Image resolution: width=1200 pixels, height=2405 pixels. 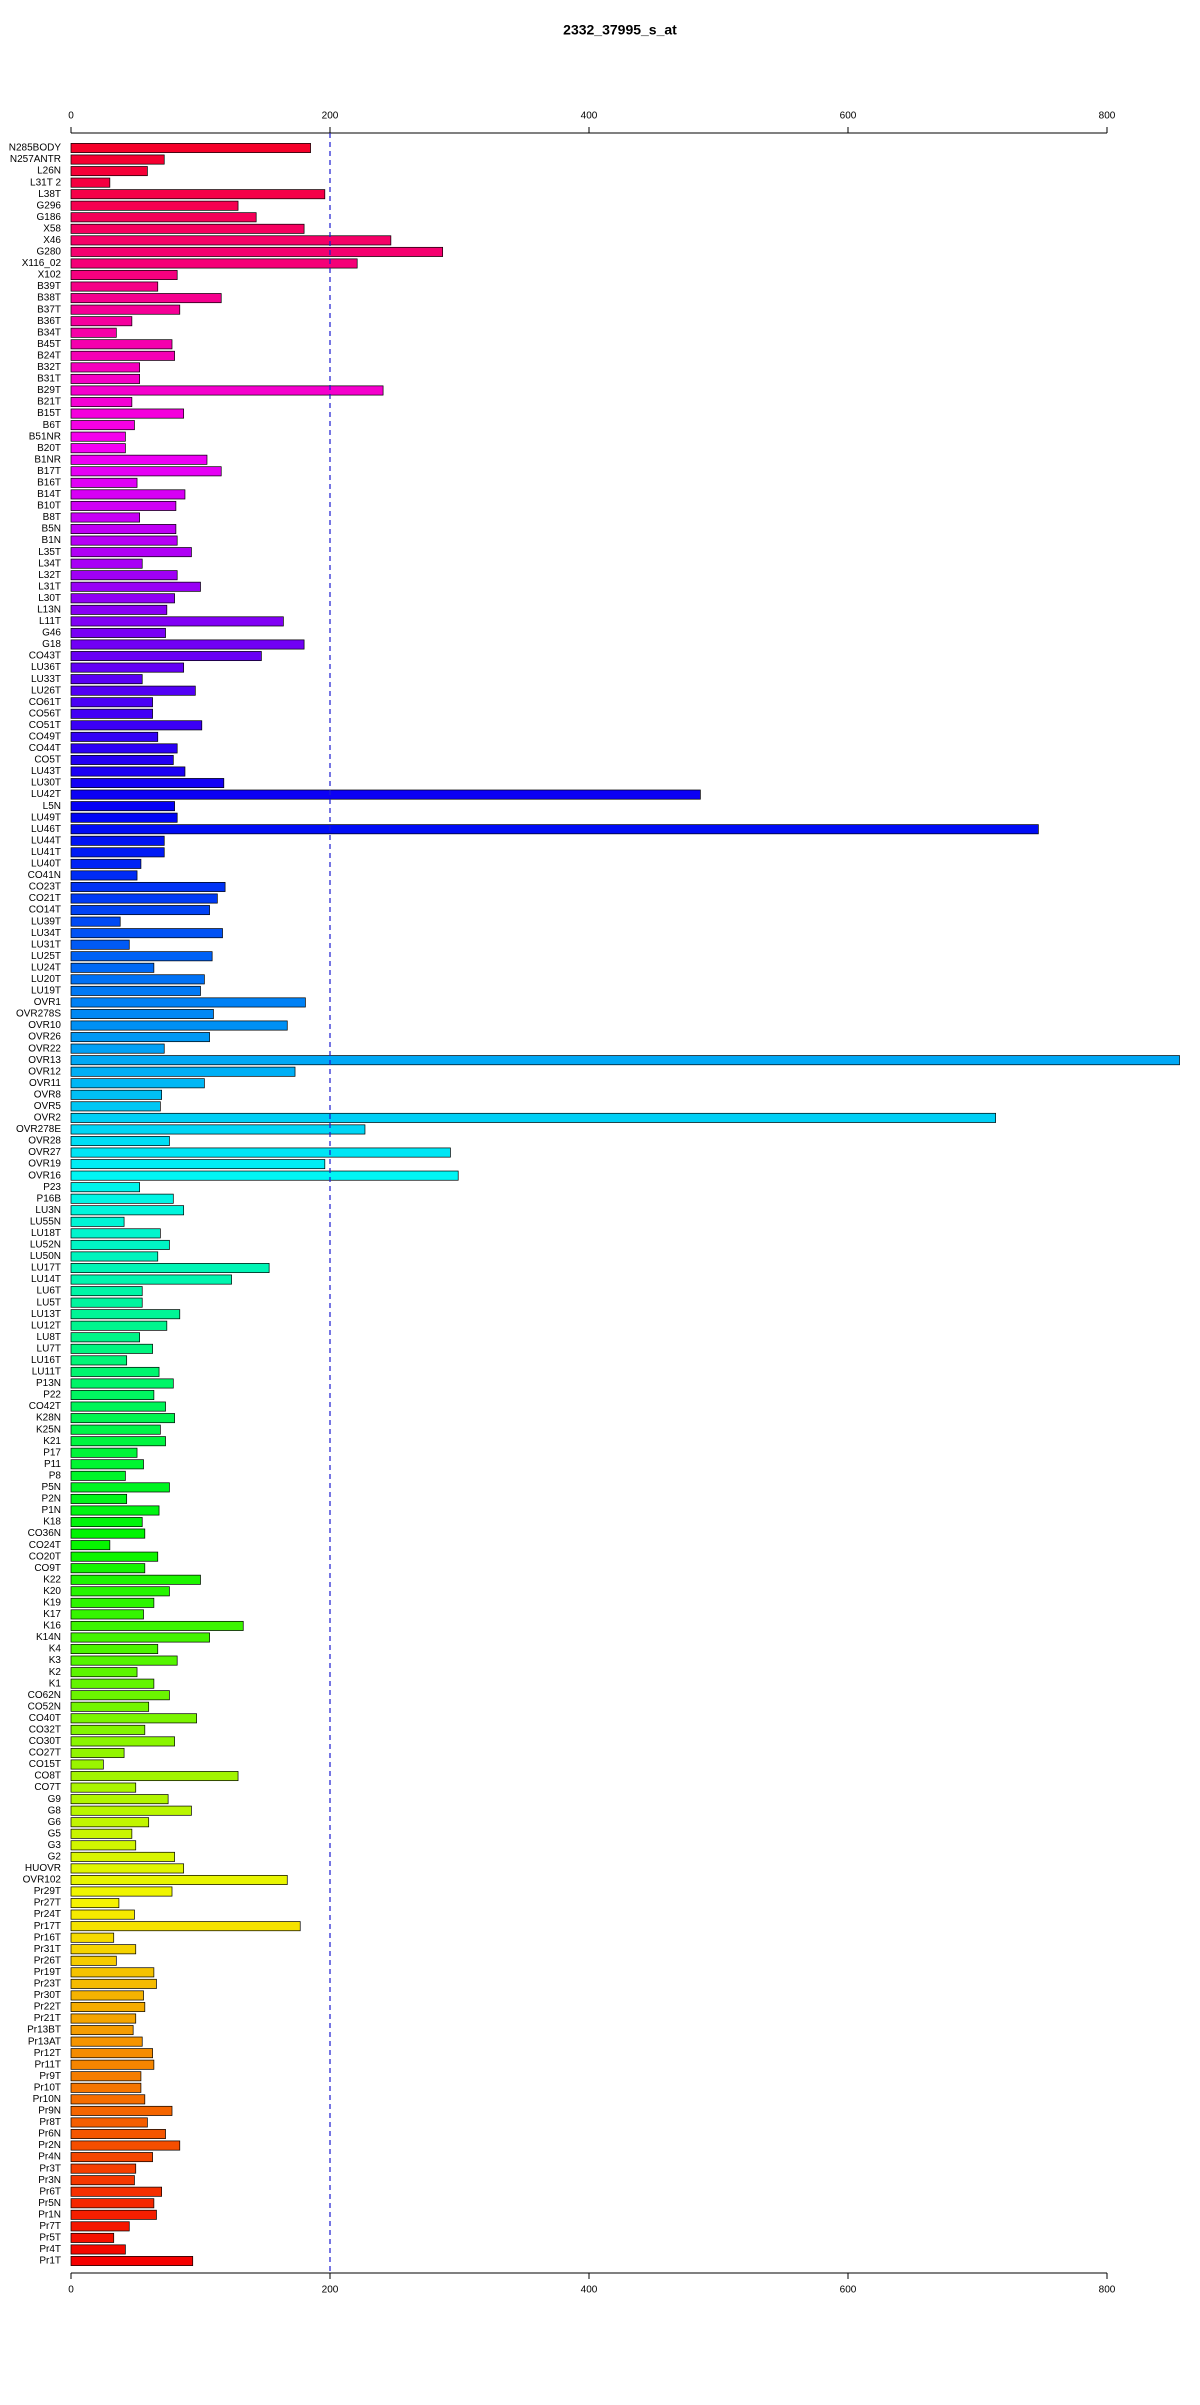 I want to click on y-tick-label: K2, so click(x=55, y=1672).